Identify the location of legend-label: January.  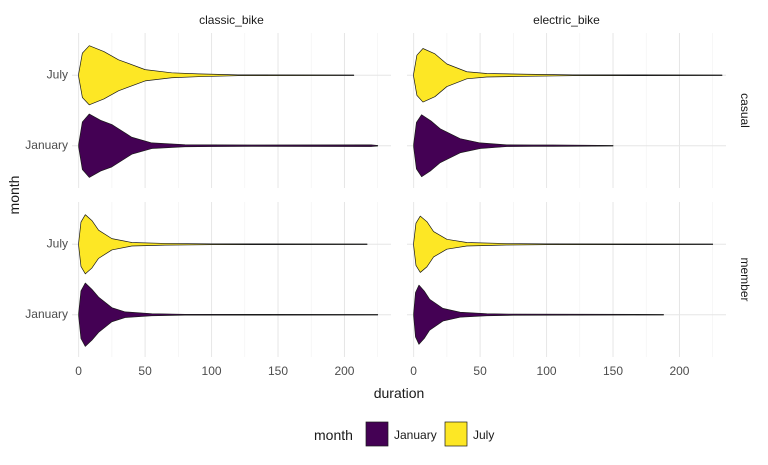
(415, 435).